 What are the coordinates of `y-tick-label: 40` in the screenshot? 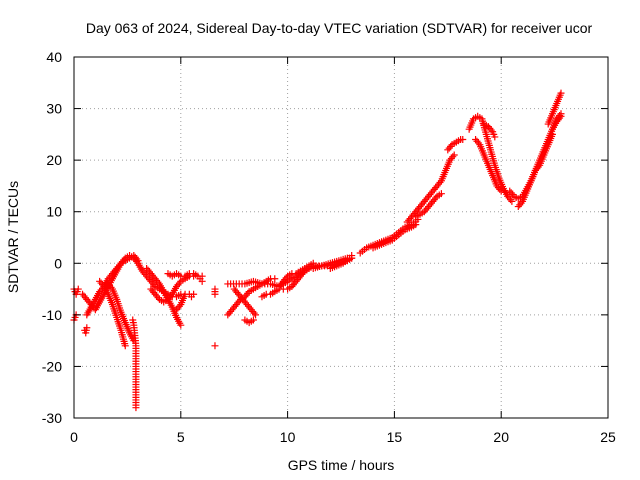 It's located at (54, 57).